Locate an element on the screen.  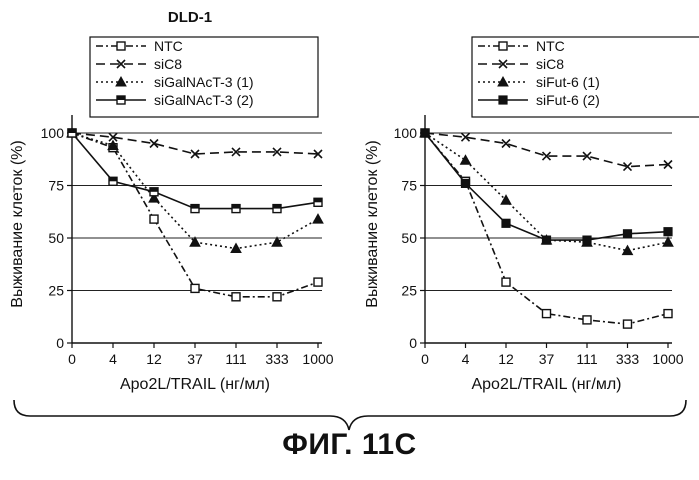
panel-2-x-tick-label: 111 is located at coordinates (586, 359).